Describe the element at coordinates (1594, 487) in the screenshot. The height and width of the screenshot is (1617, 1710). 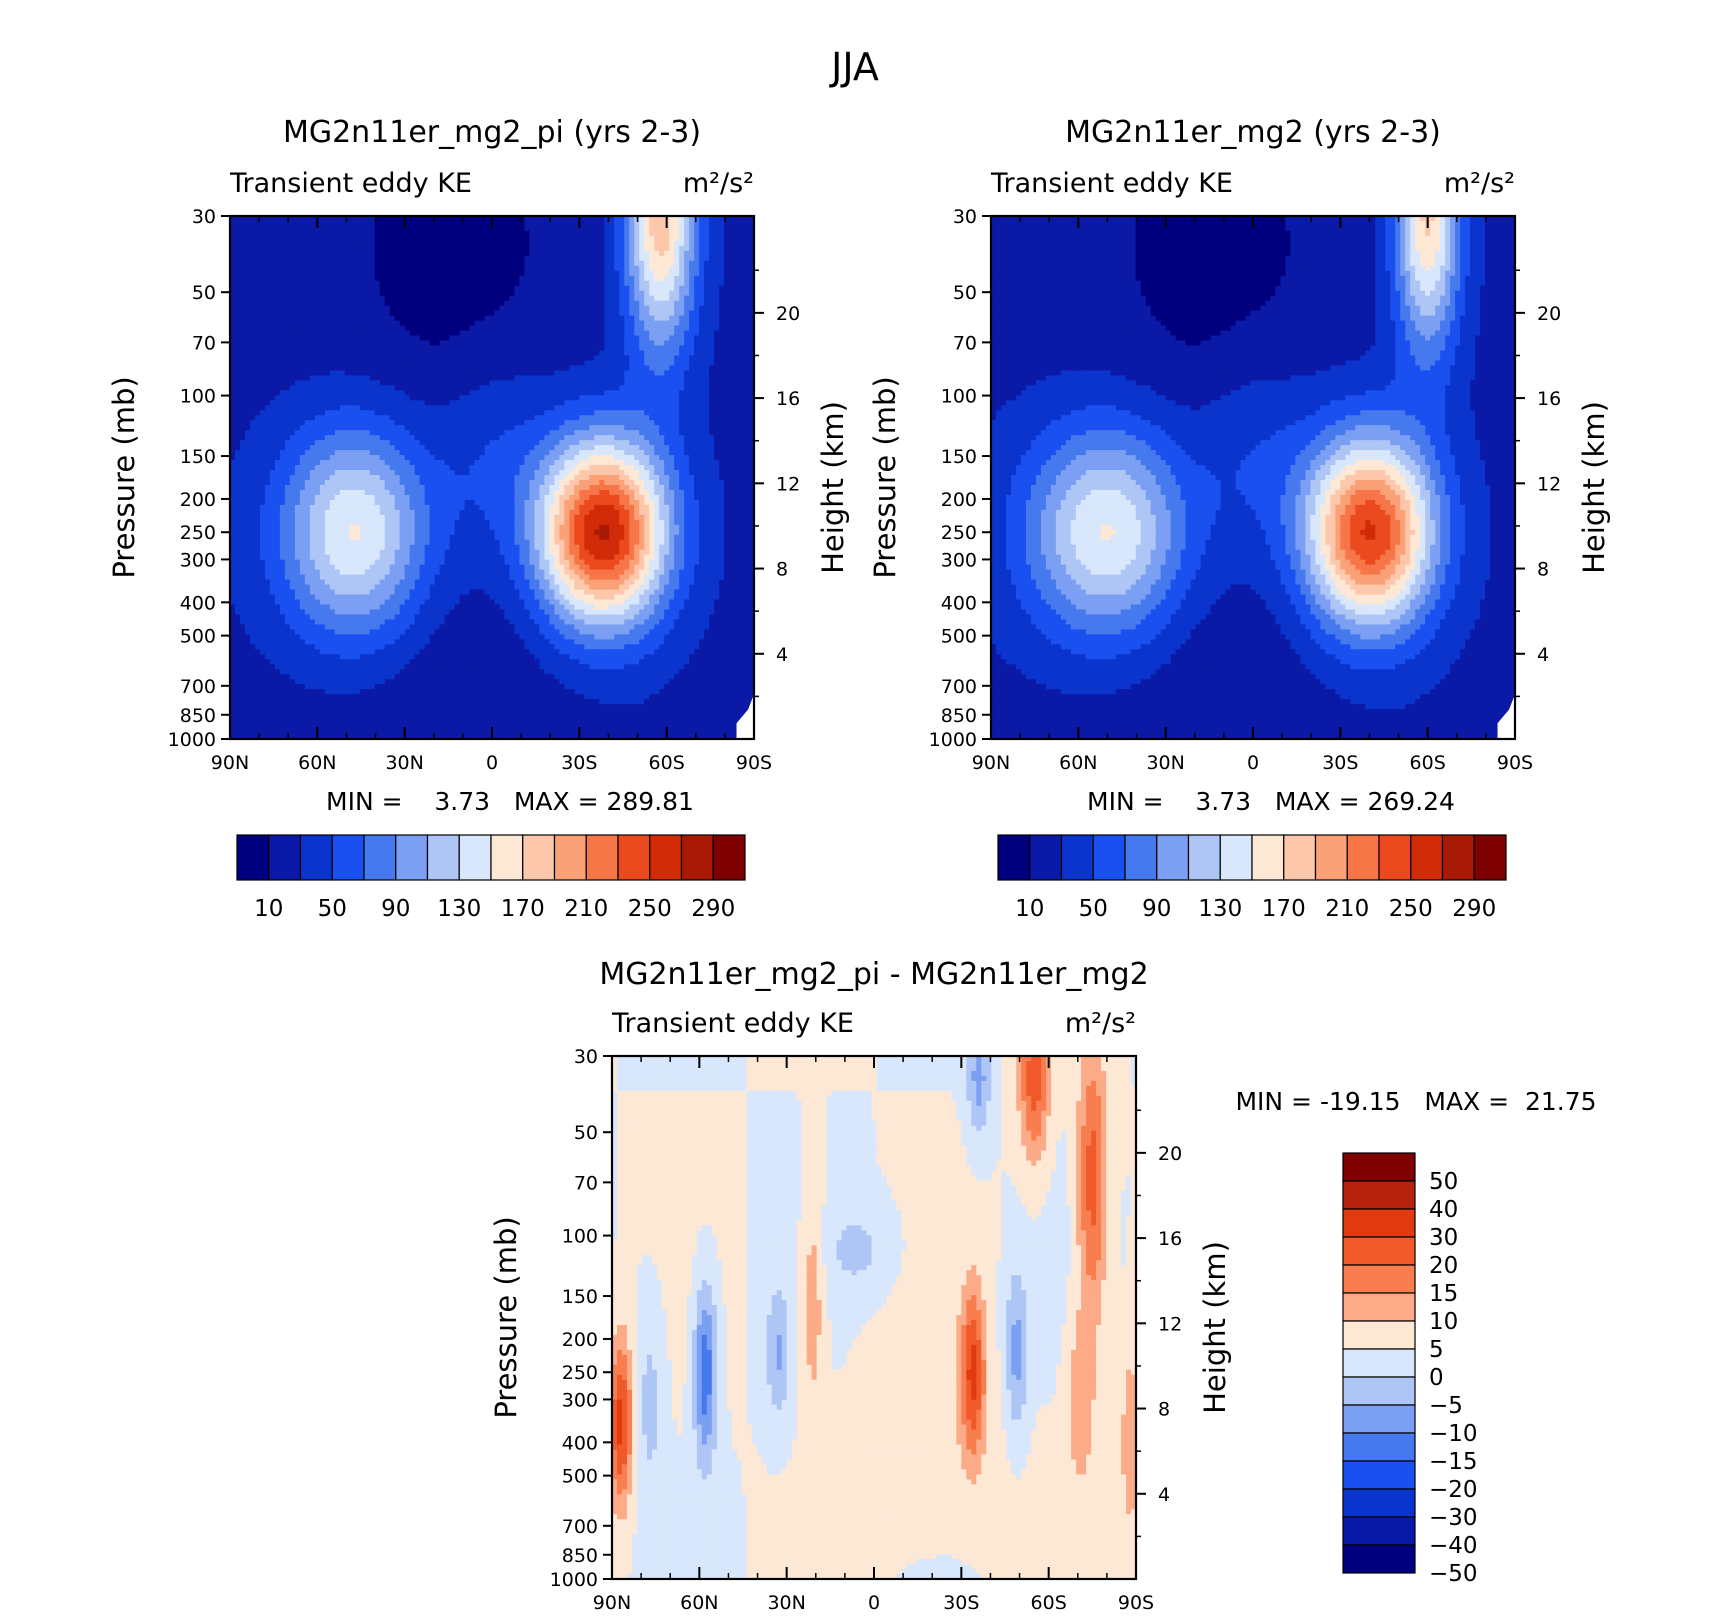
I see `height-axis-label: Height (km)` at that location.